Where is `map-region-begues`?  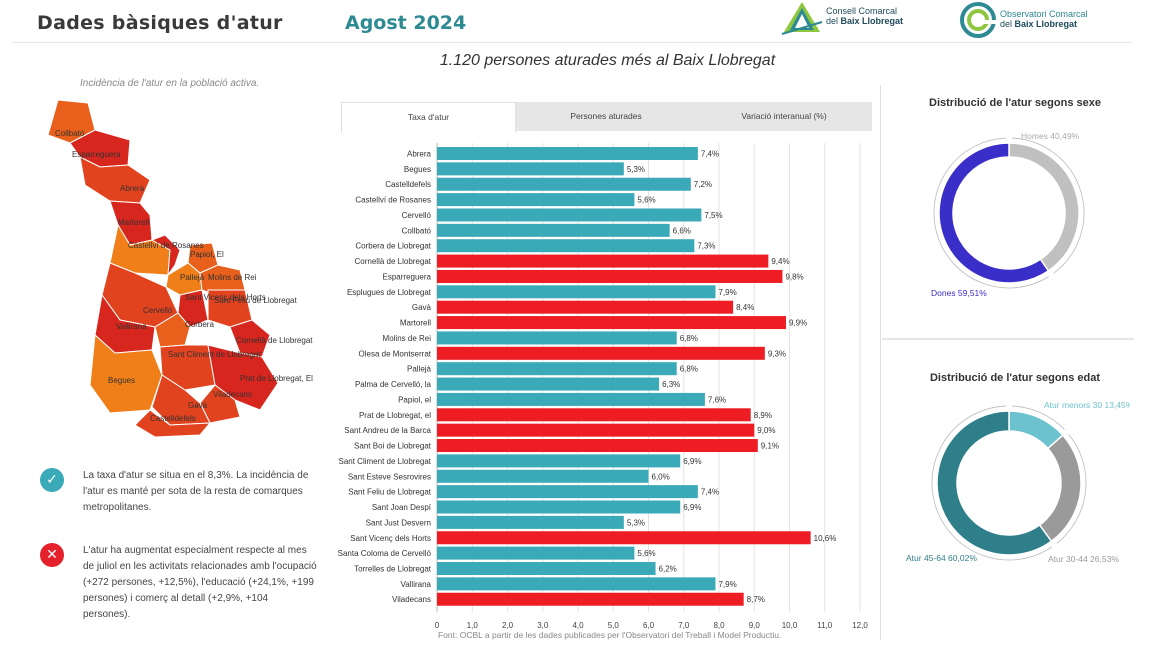
map-region-begues is located at coordinates (126, 373).